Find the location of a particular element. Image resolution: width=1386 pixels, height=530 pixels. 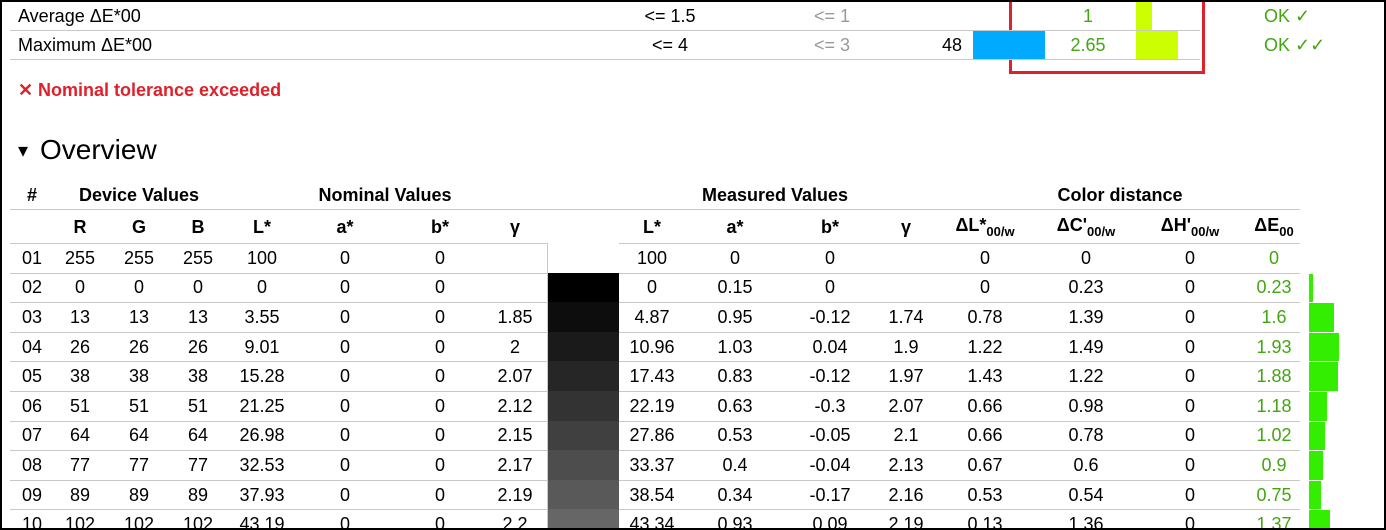

column-header: ΔC'00/w is located at coordinates (1086, 227).